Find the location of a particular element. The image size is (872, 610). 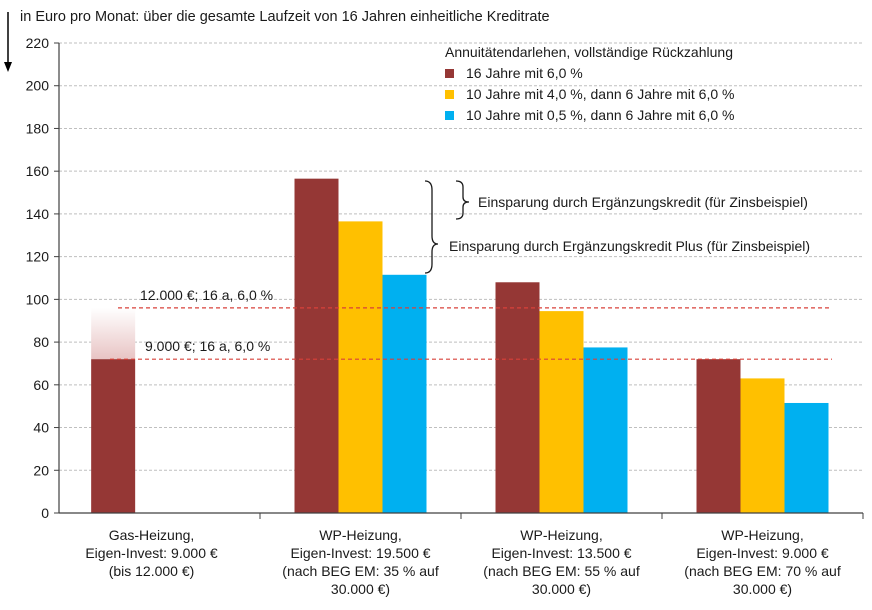

brace-outer is located at coordinates (431, 227).